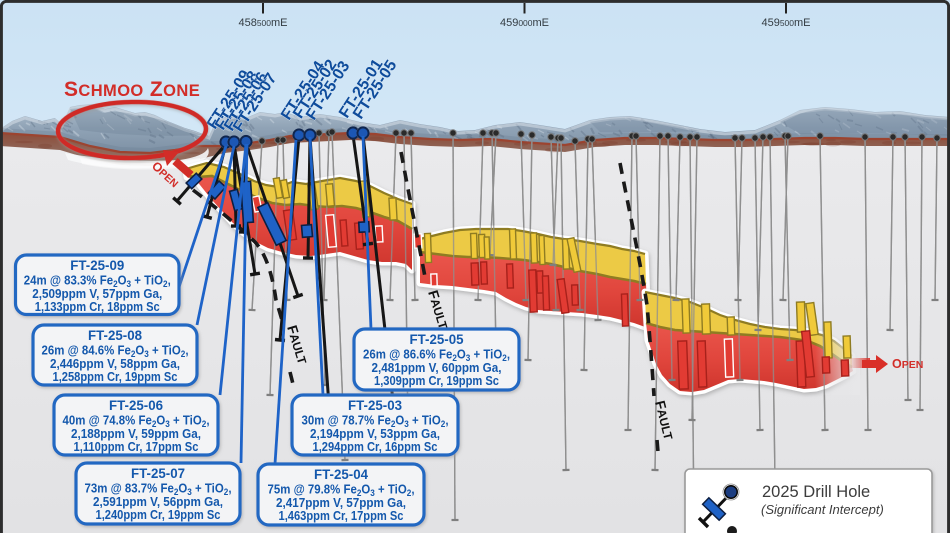 Image resolution: width=950 pixels, height=533 pixels. Describe the element at coordinates (115, 377) in the screenshot. I see `svg-text: 1,258ppm Cr, 19ppm Sc` at that location.